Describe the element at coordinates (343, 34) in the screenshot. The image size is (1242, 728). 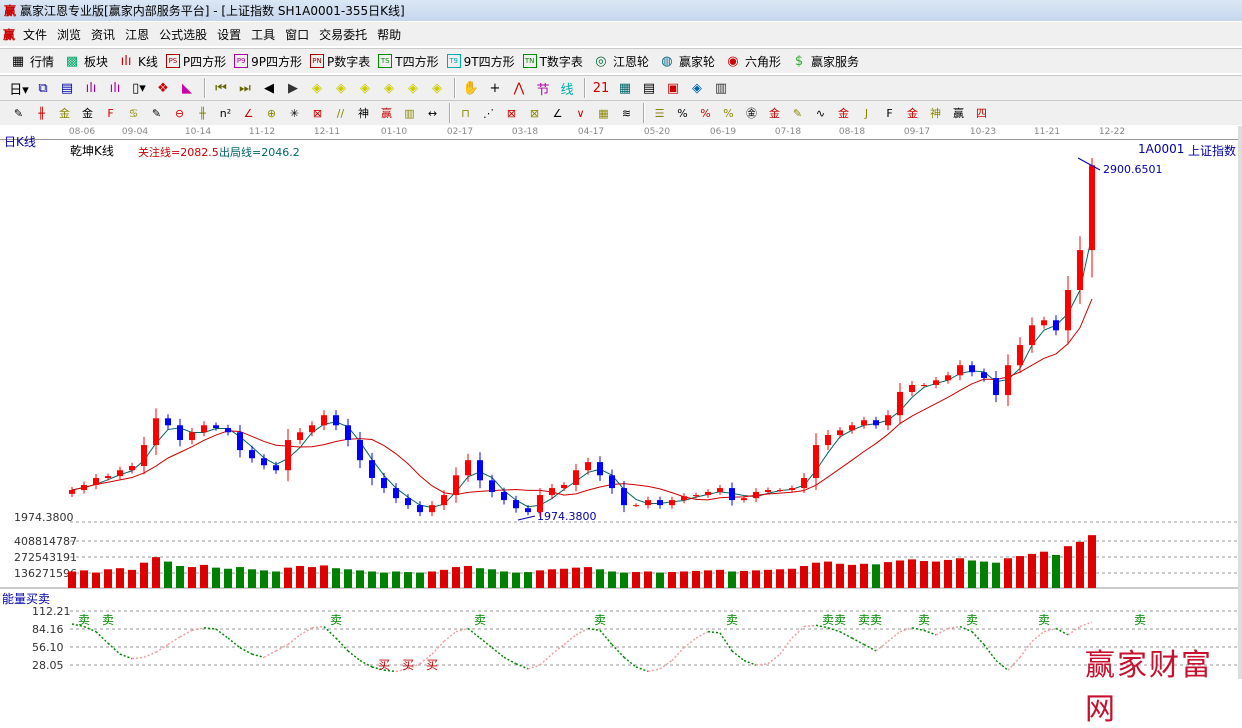
I see `menu-item: 交易委托` at that location.